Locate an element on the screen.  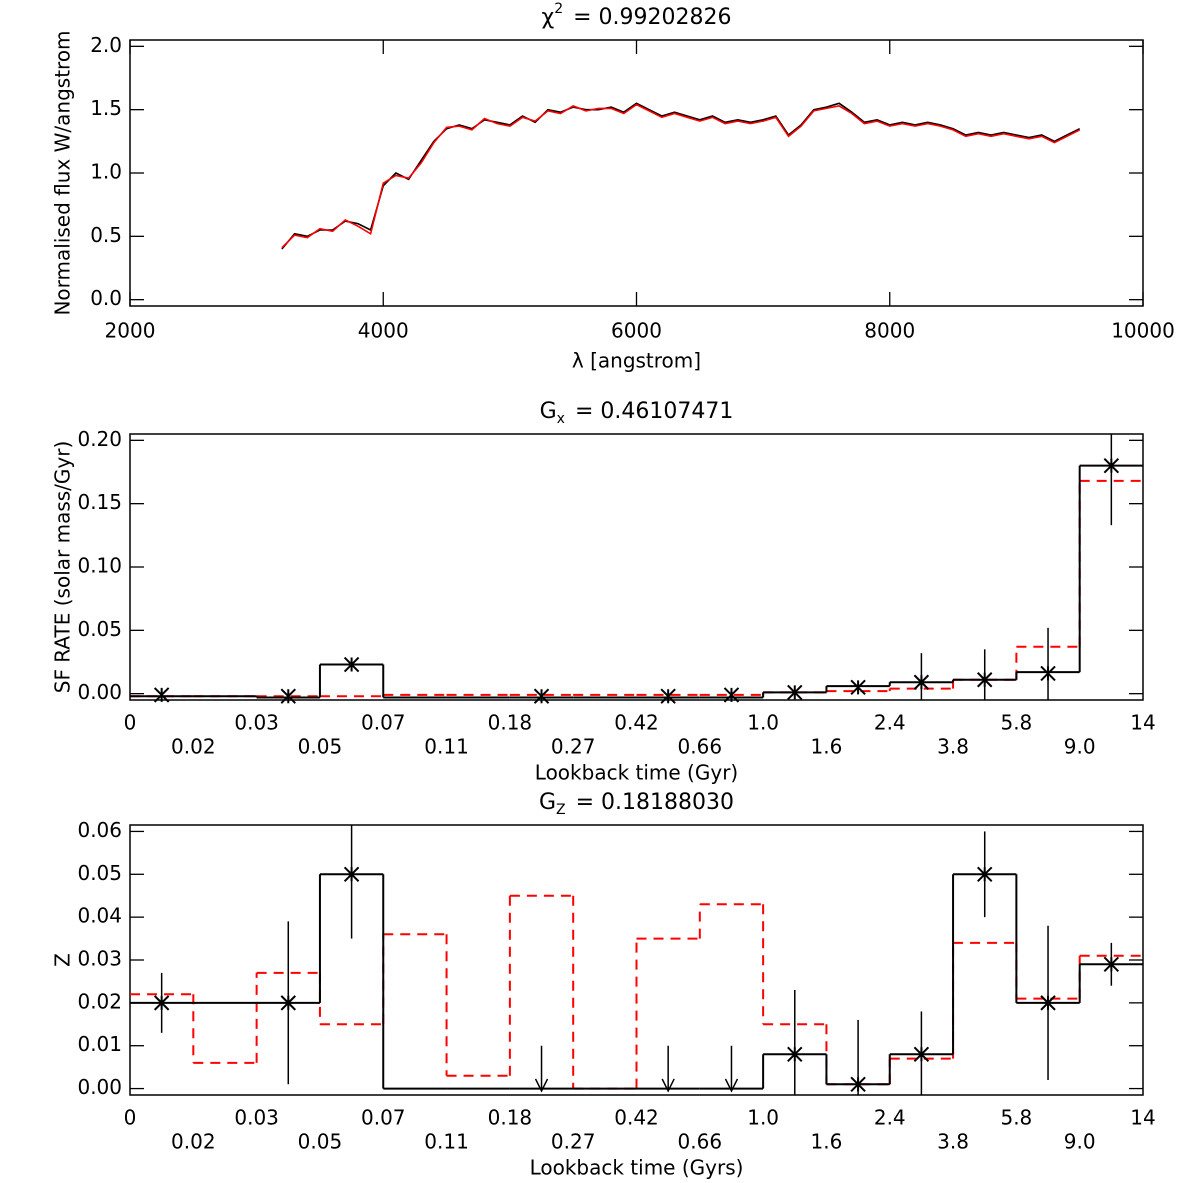
x-tick-label: 2000 is located at coordinates (130, 331).